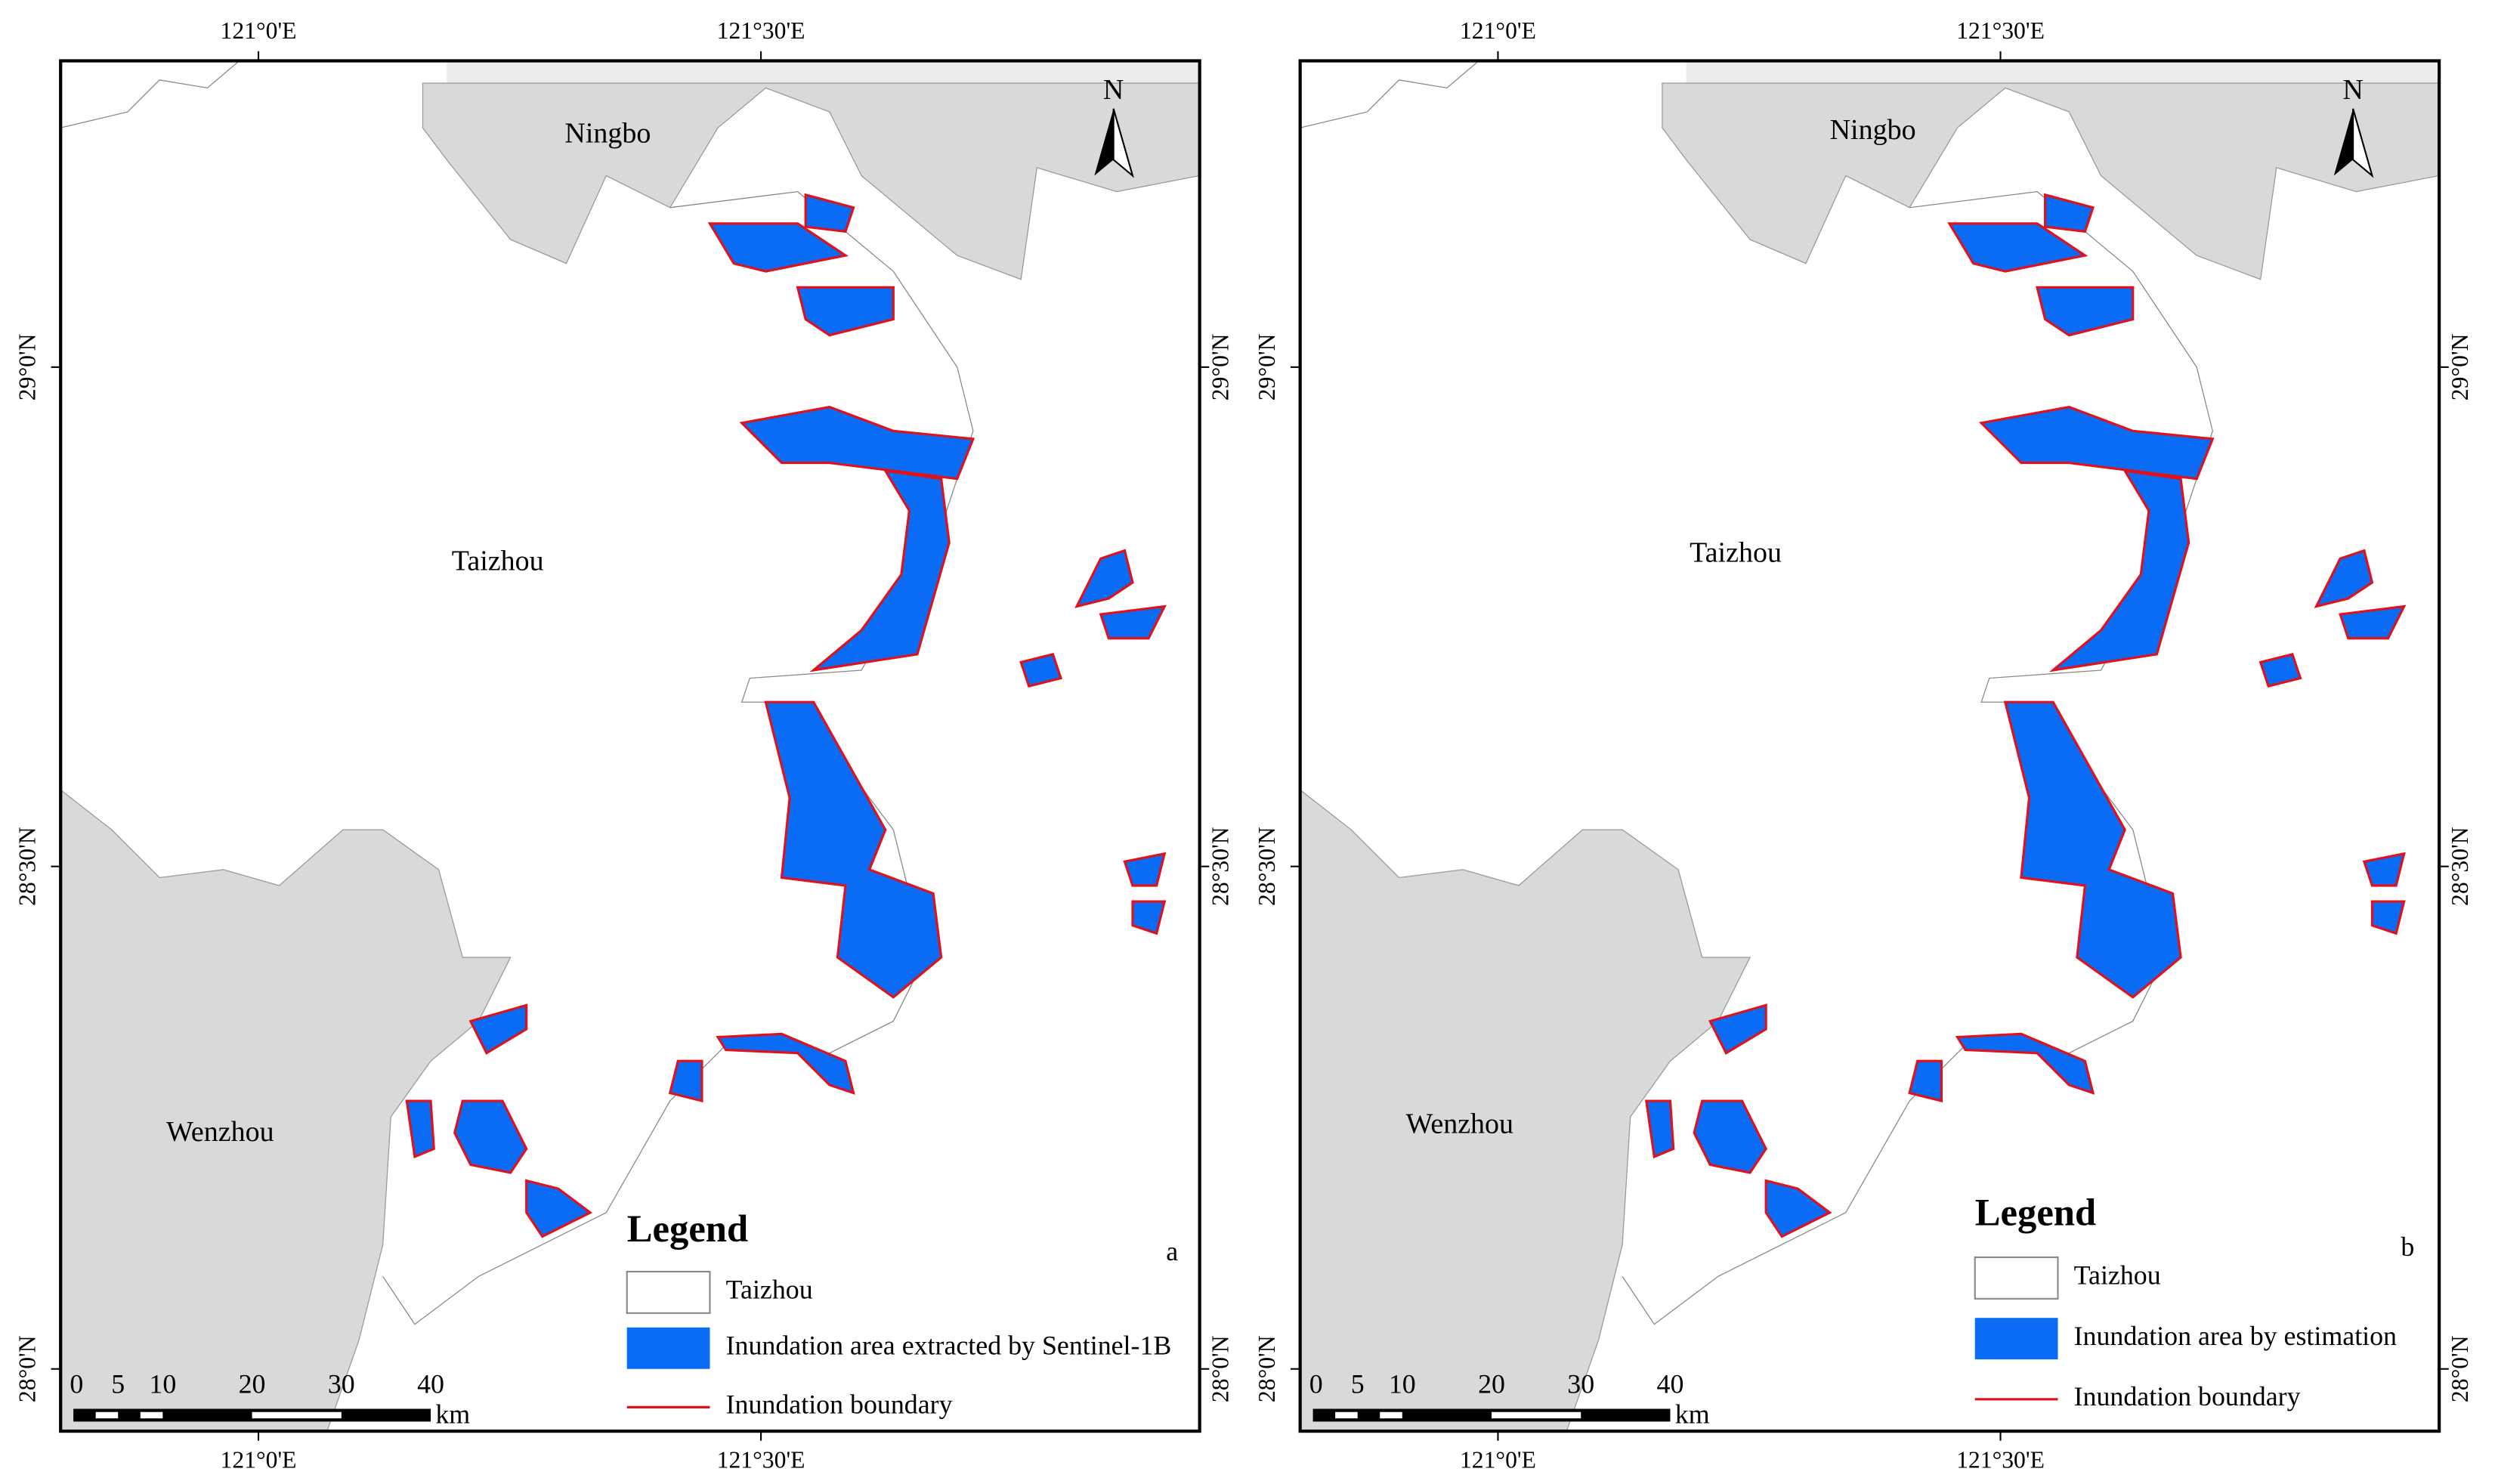 The image size is (2495, 1484). Describe the element at coordinates (2235, 1336) in the screenshot. I see `legend-item: Inundation area by estimation` at that location.